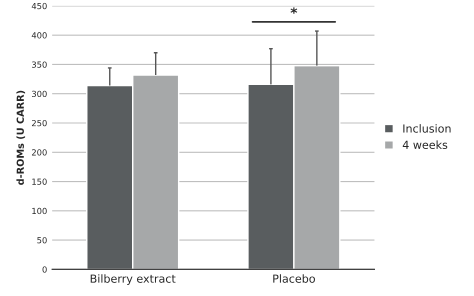 The image size is (474, 296). I want to click on y-axis-title: d-ROMs (U CARR), so click(21, 137).